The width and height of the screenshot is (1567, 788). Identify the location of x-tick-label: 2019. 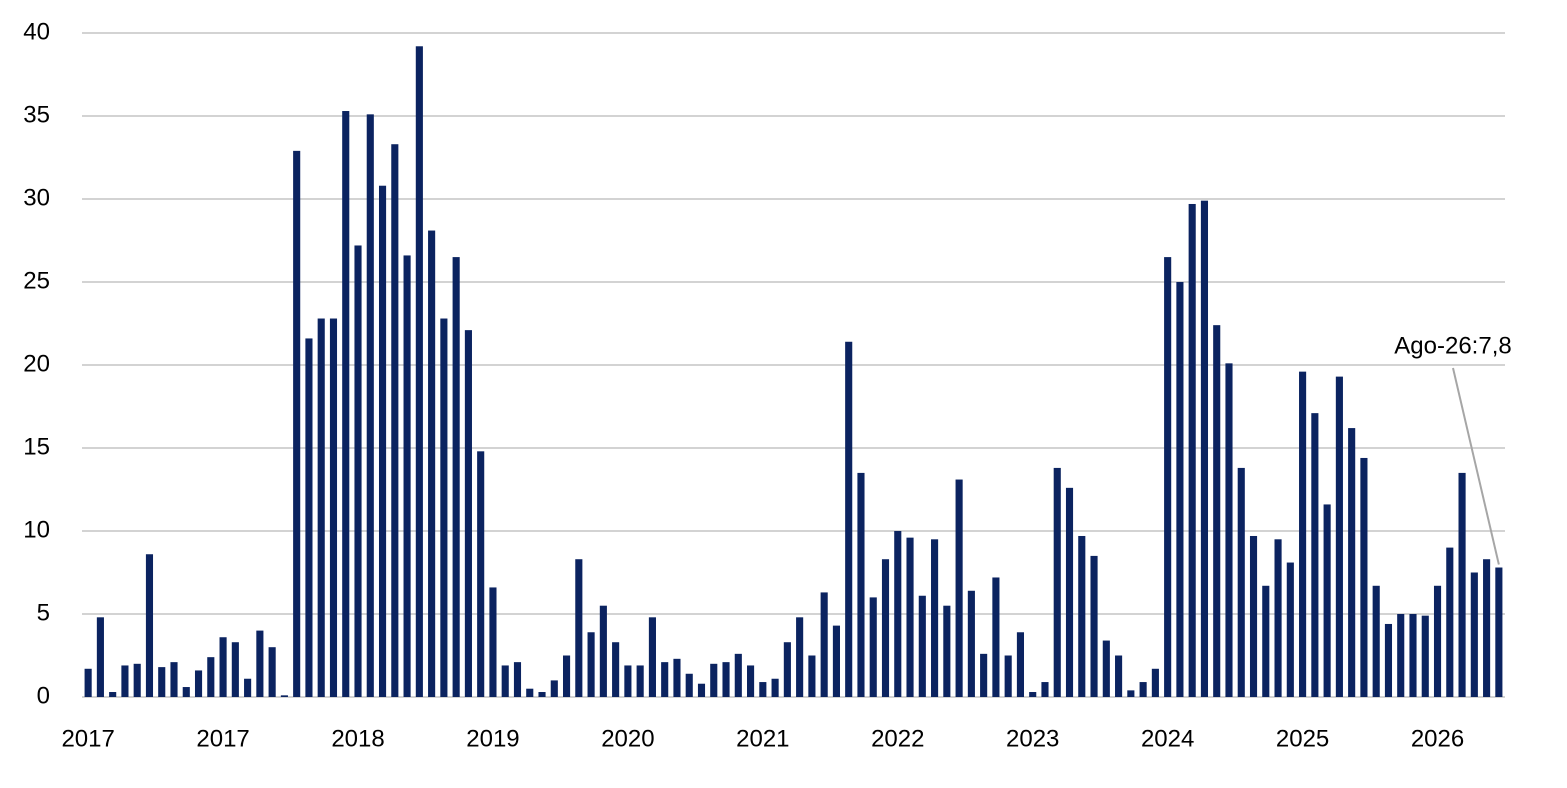
(492, 738).